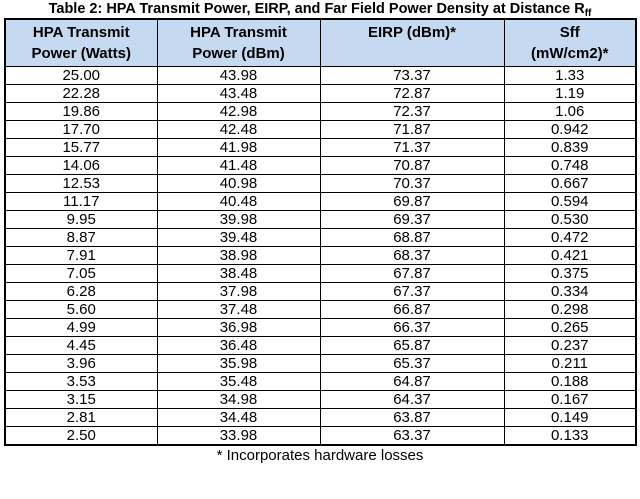 The height and width of the screenshot is (499, 640). I want to click on table-cell: 1.06, so click(570, 111).